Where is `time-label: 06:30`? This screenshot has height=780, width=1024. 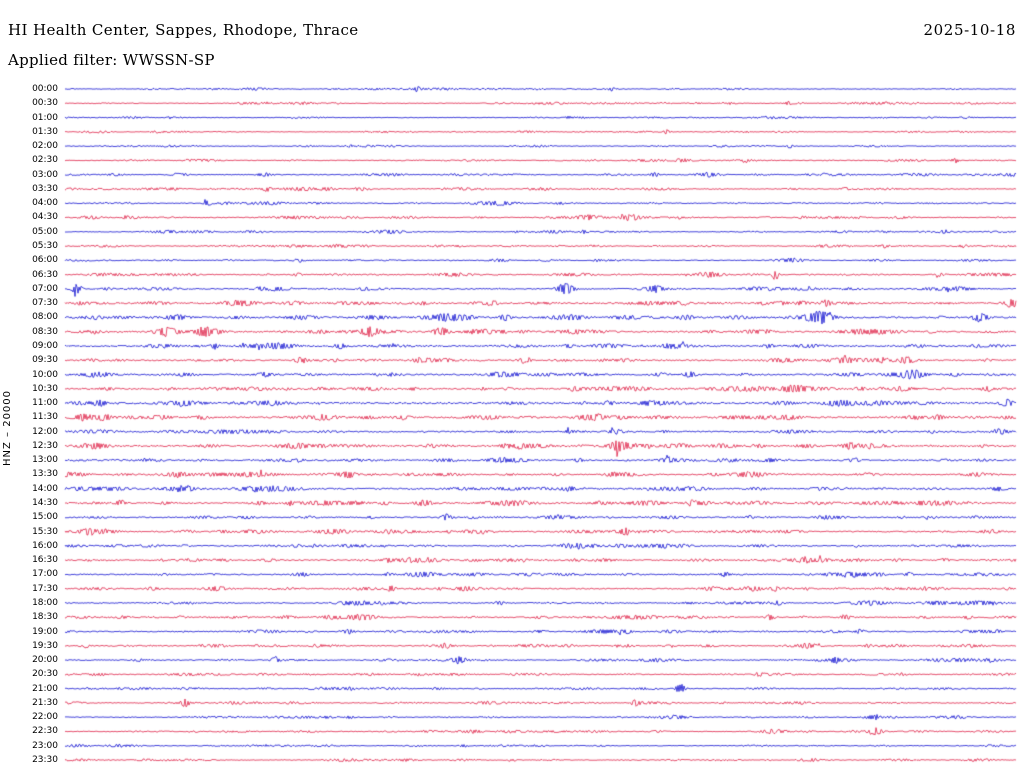 time-label: 06:30 is located at coordinates (45, 274).